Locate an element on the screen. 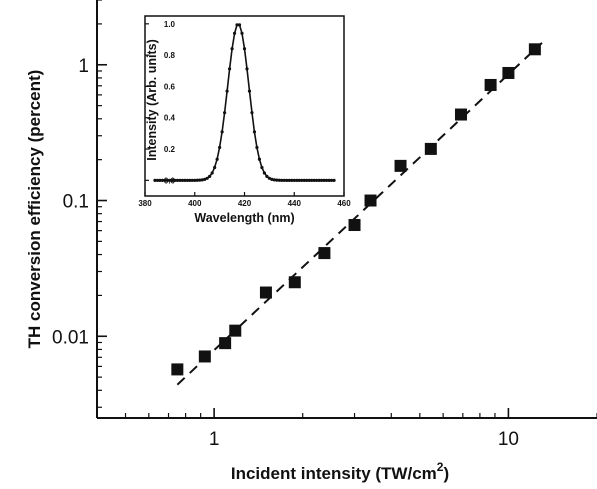  inset-frame is located at coordinates (244, 106).